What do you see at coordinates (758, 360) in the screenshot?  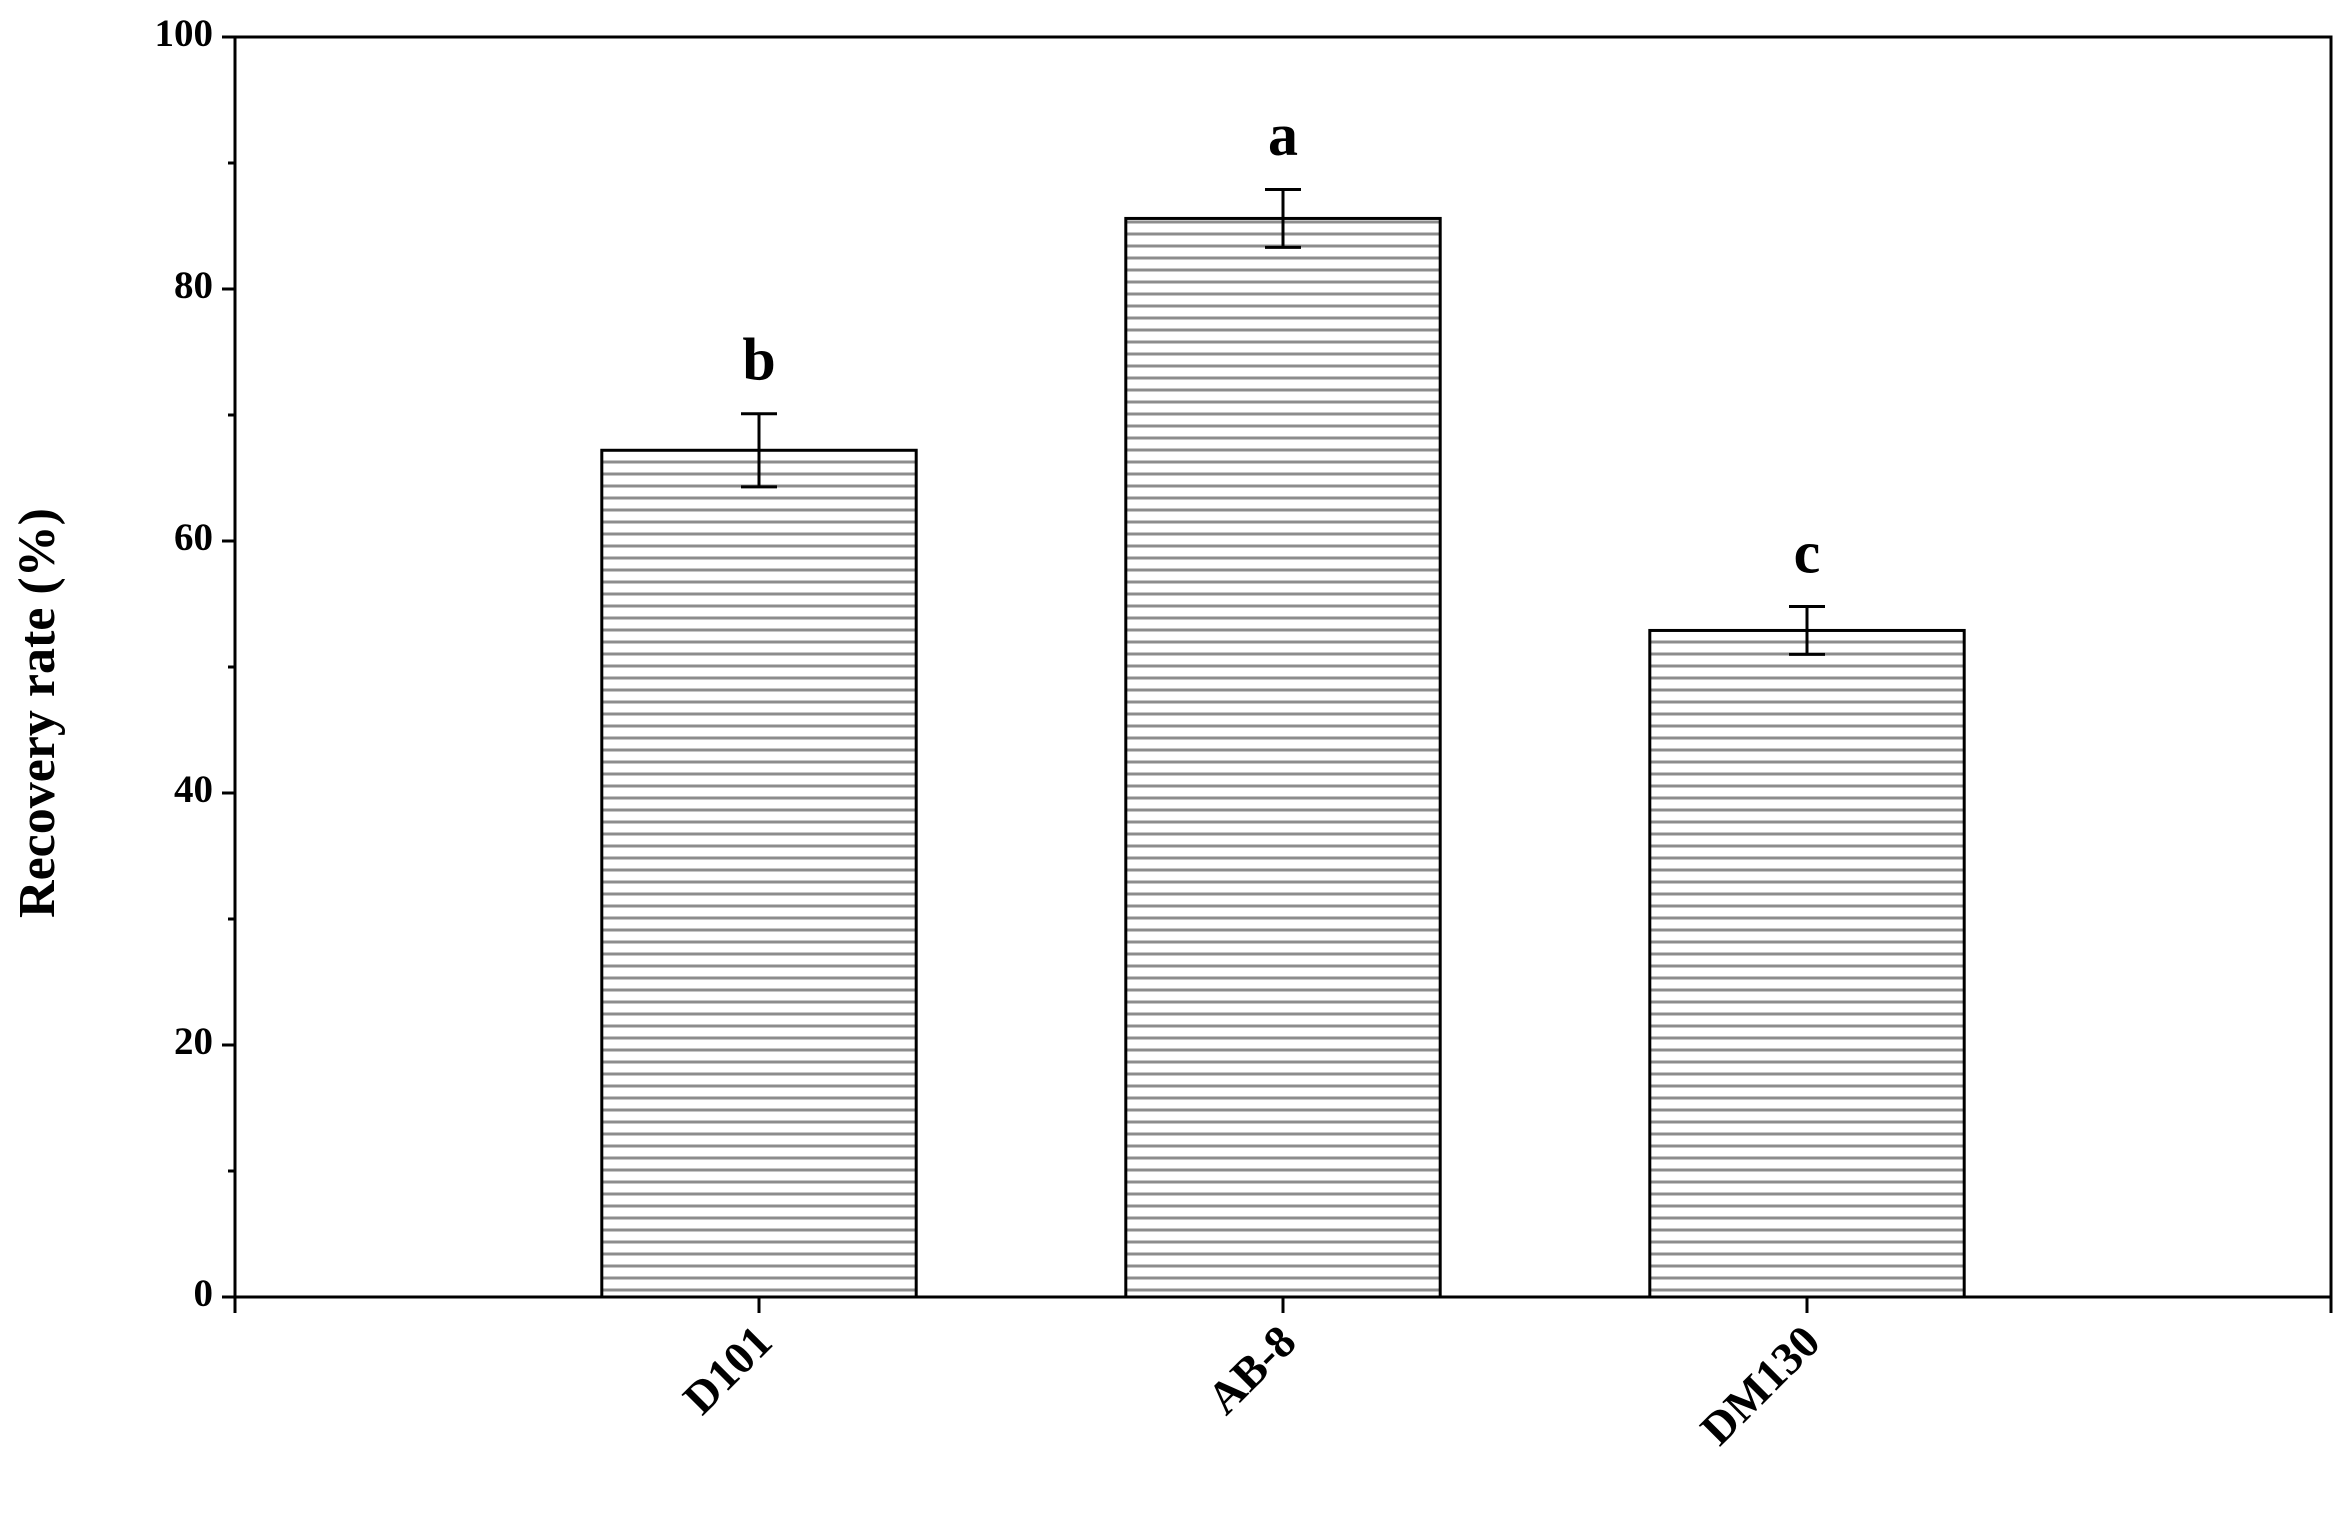 I see `group-label: b` at bounding box center [758, 360].